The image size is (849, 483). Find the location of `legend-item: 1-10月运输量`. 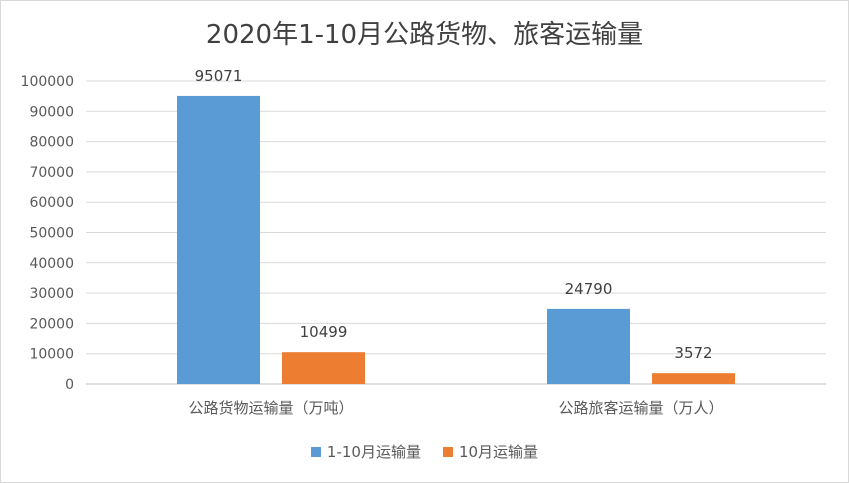

legend-item: 1-10月运输量 is located at coordinates (365, 451).